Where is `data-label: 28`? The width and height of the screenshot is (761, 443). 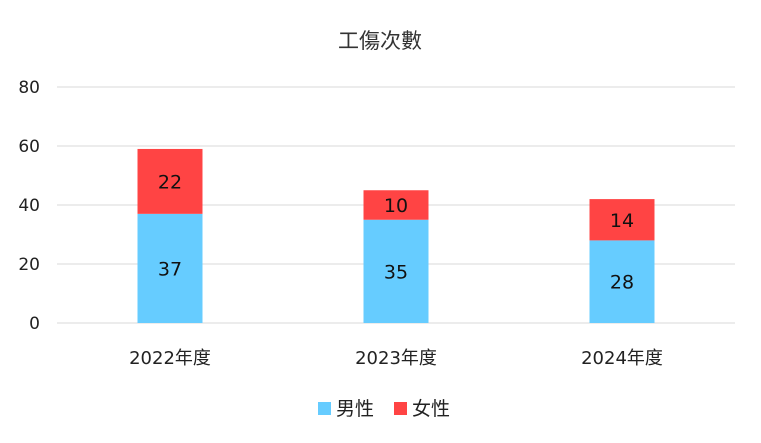 data-label: 28 is located at coordinates (622, 283).